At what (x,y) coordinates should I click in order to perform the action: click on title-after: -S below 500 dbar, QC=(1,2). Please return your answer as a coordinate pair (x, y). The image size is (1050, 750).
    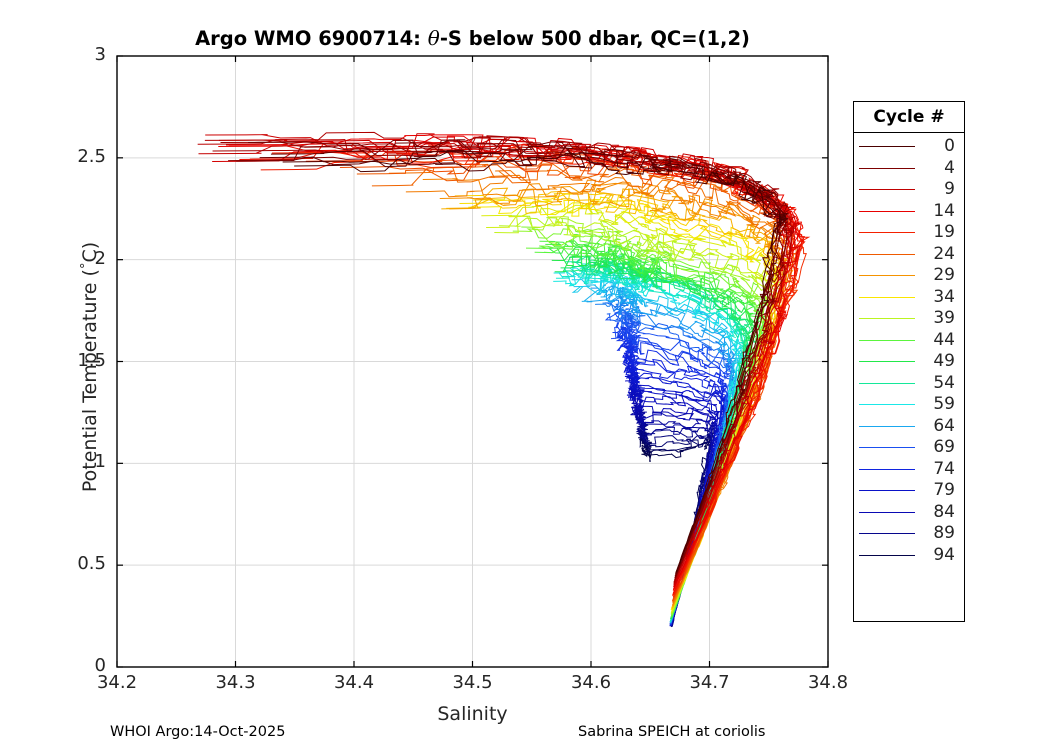
    Looking at the image, I should click on (594, 38).